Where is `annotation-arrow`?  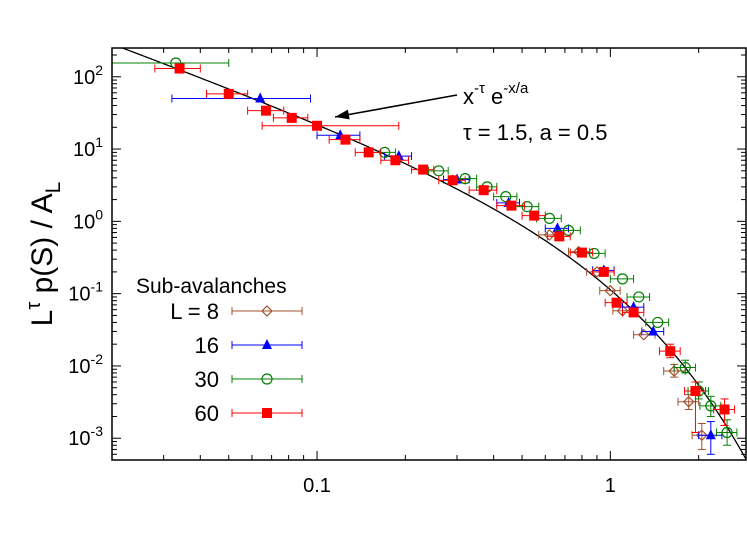 annotation-arrow is located at coordinates (396, 106).